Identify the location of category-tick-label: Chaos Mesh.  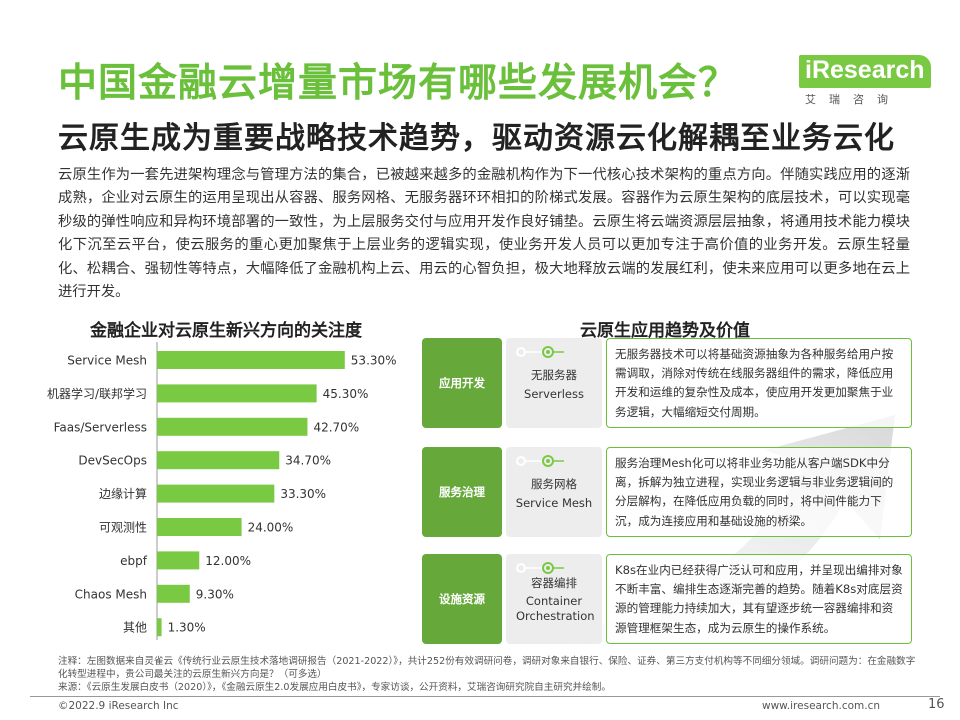
(111, 594).